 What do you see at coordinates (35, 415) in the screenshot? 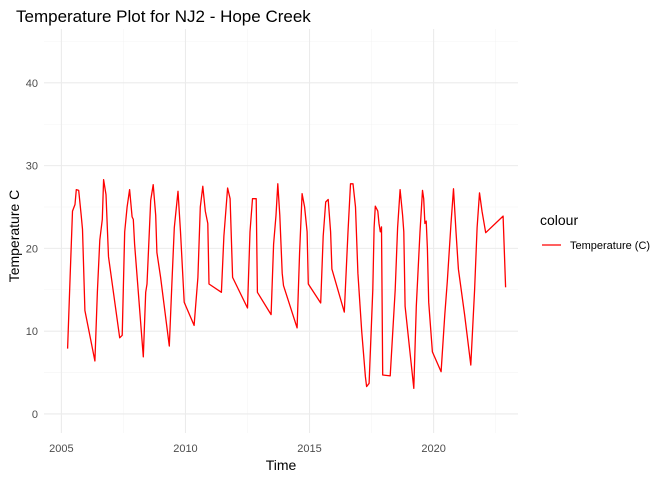
I see `y-tick-label: 0` at bounding box center [35, 415].